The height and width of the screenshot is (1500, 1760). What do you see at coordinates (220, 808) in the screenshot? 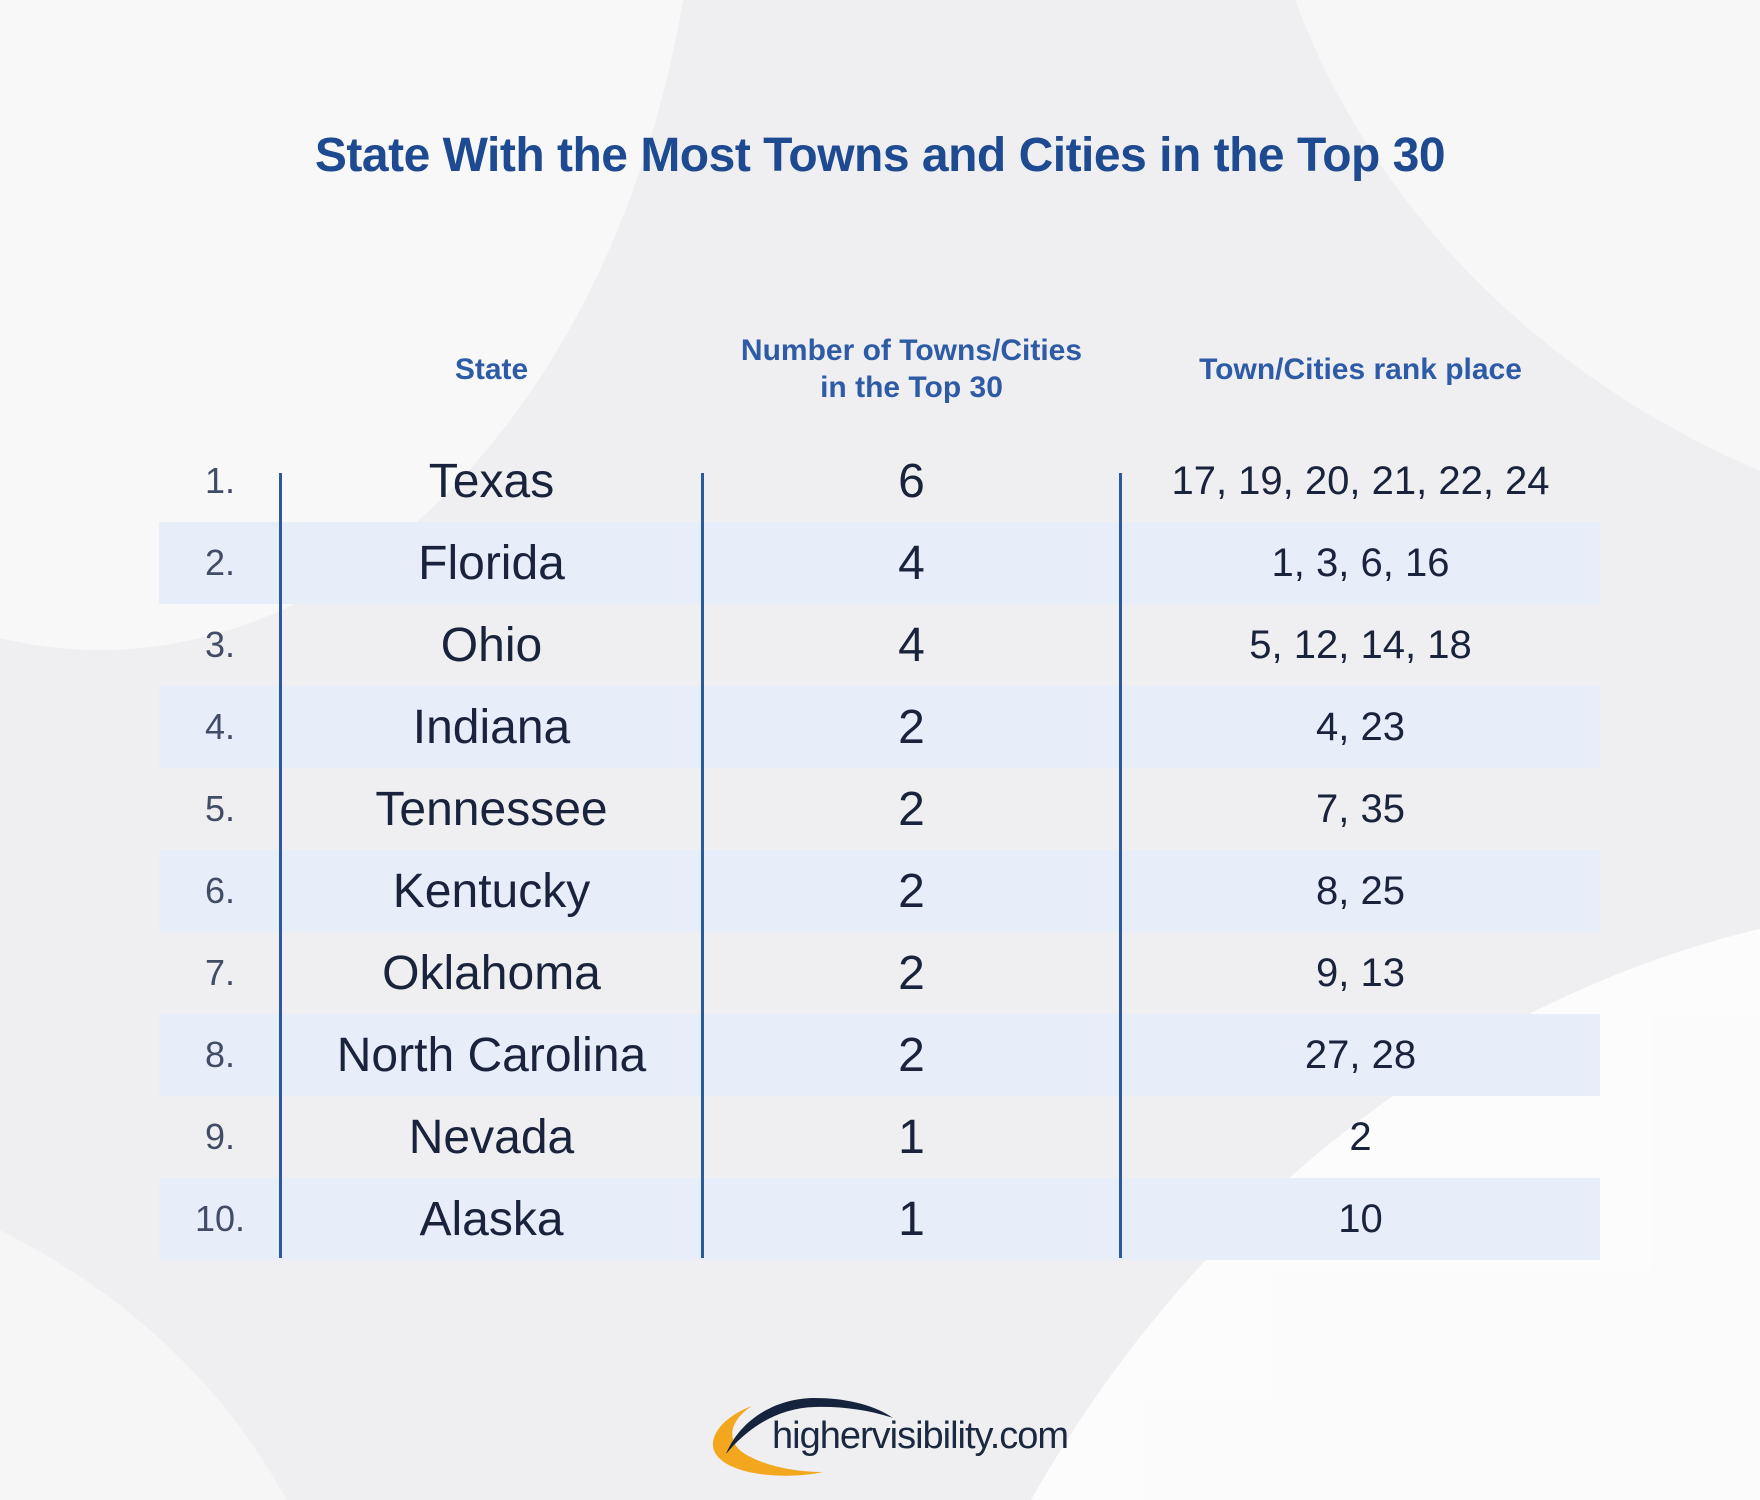
I see `row-rank-number: 5.` at bounding box center [220, 808].